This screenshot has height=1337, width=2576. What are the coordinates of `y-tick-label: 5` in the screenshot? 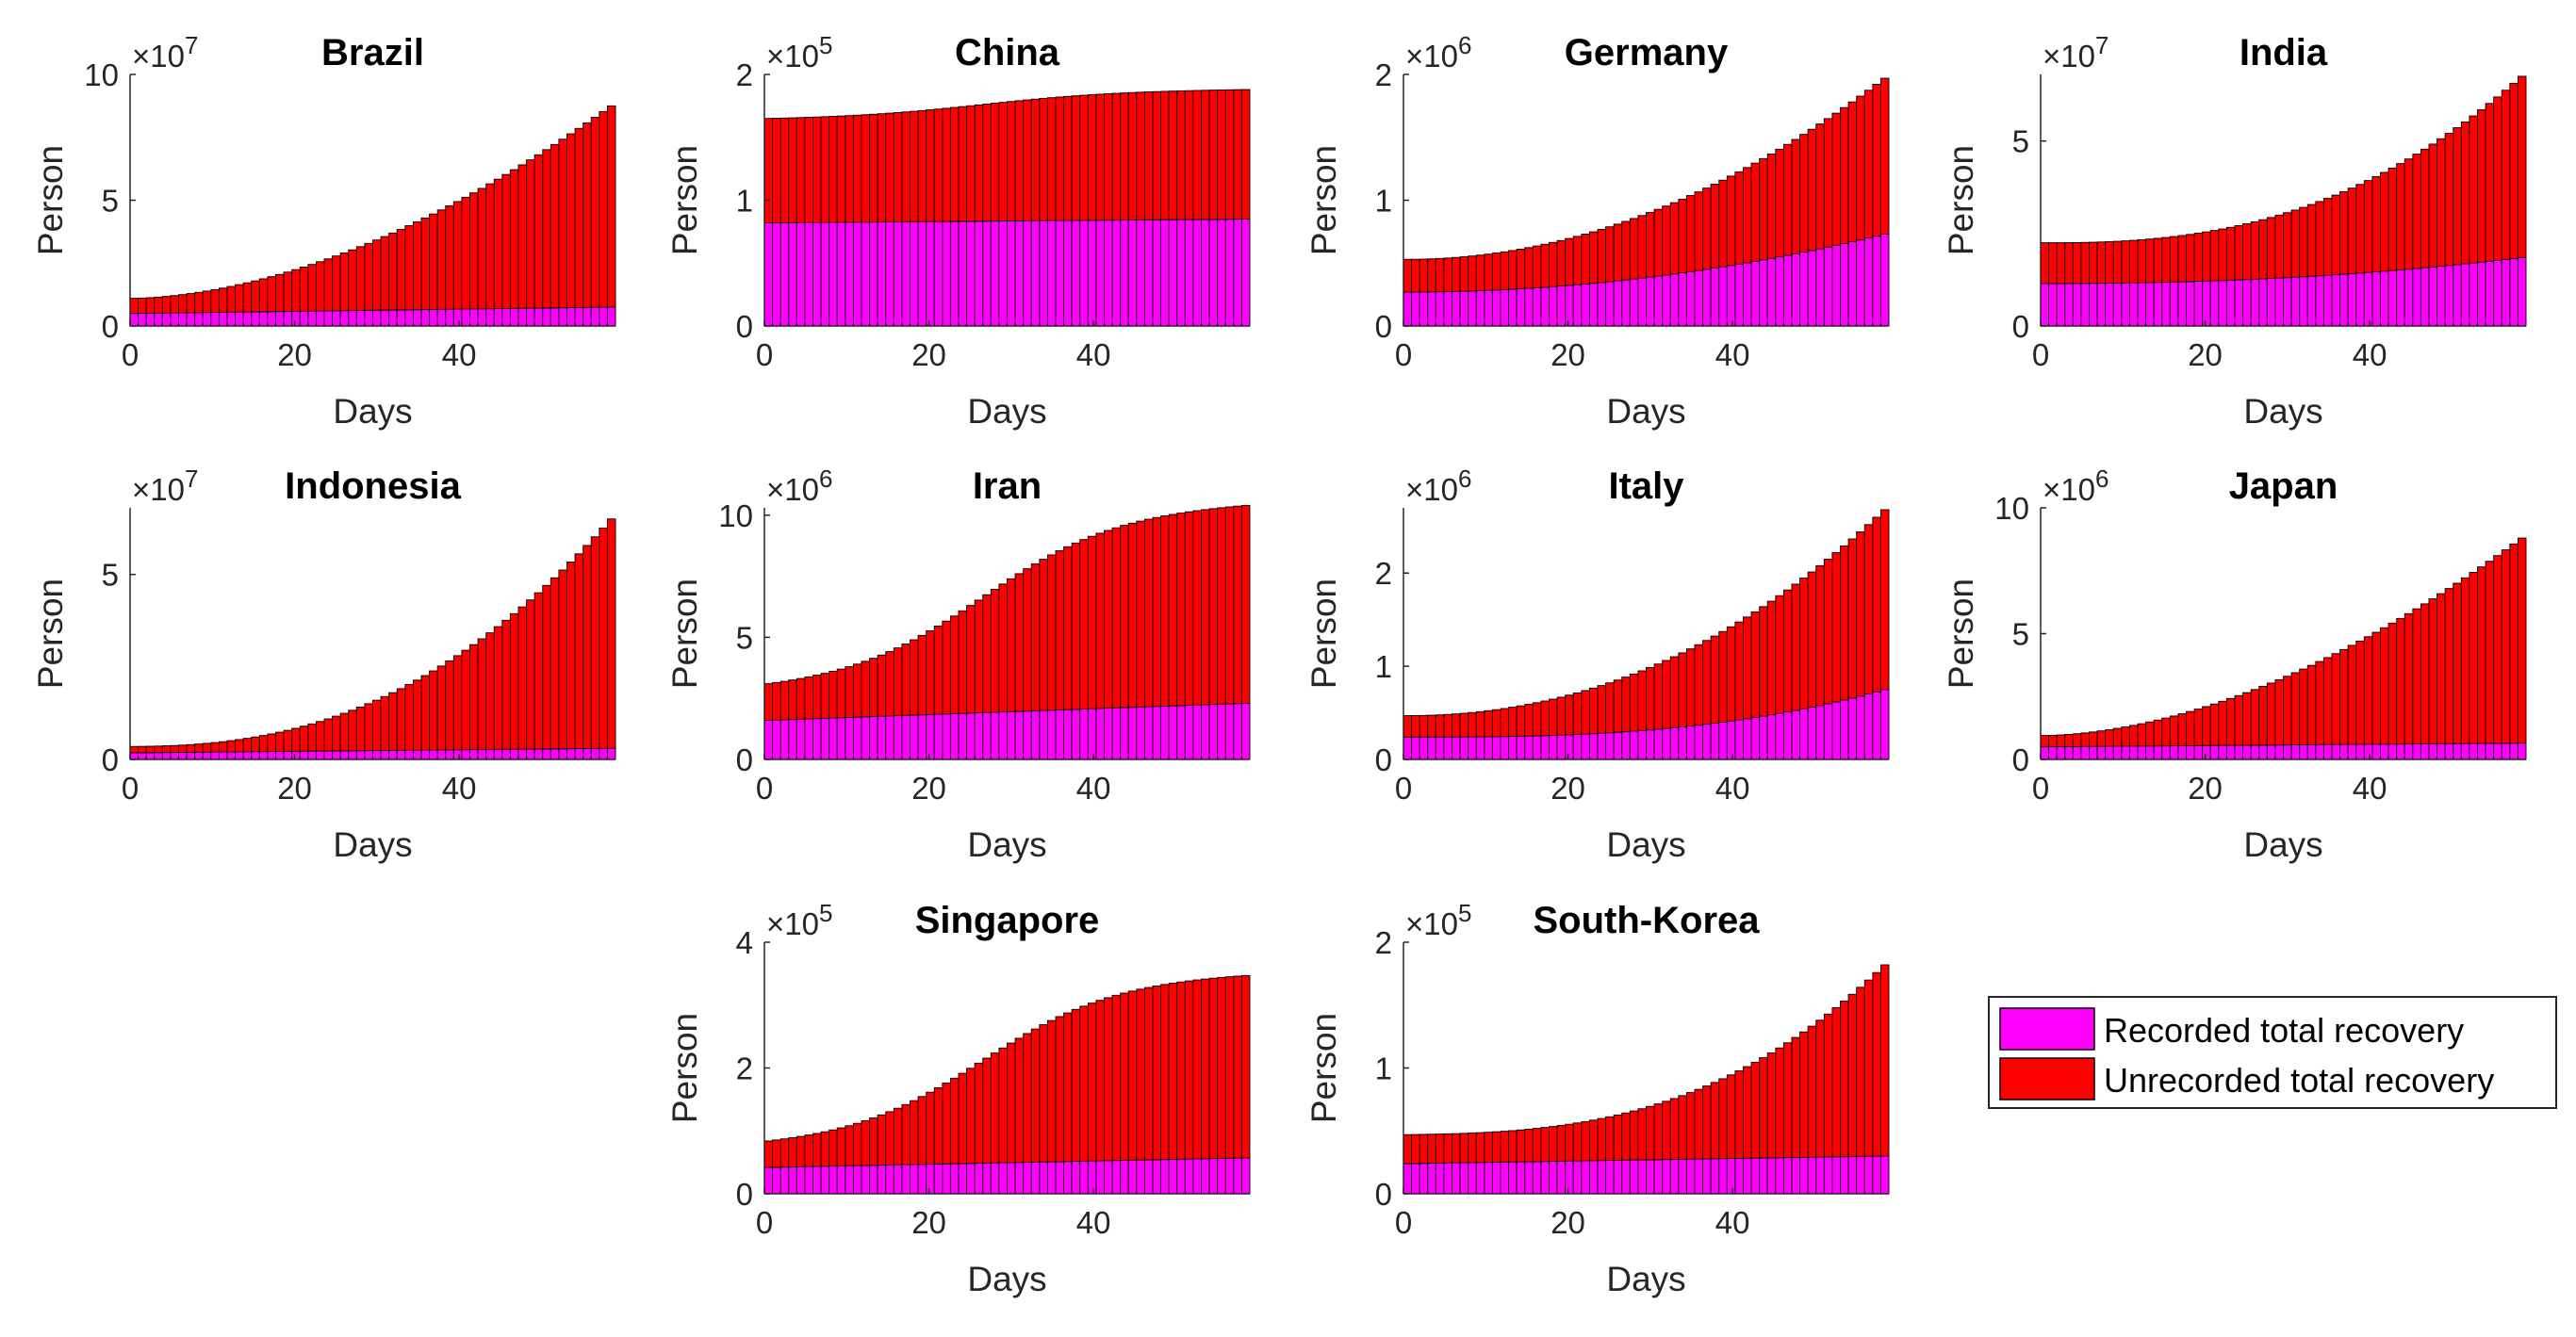 It's located at (2020, 141).